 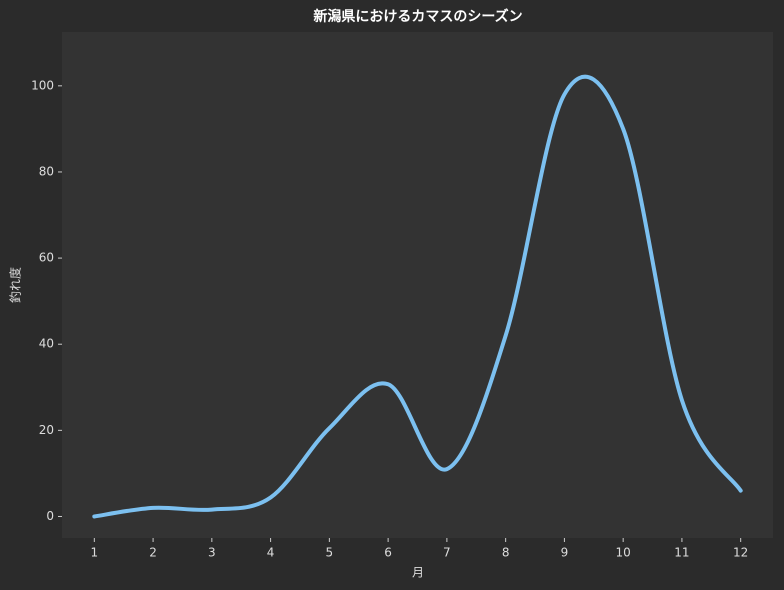 What do you see at coordinates (46, 430) in the screenshot?
I see `y-tick-label: 20` at bounding box center [46, 430].